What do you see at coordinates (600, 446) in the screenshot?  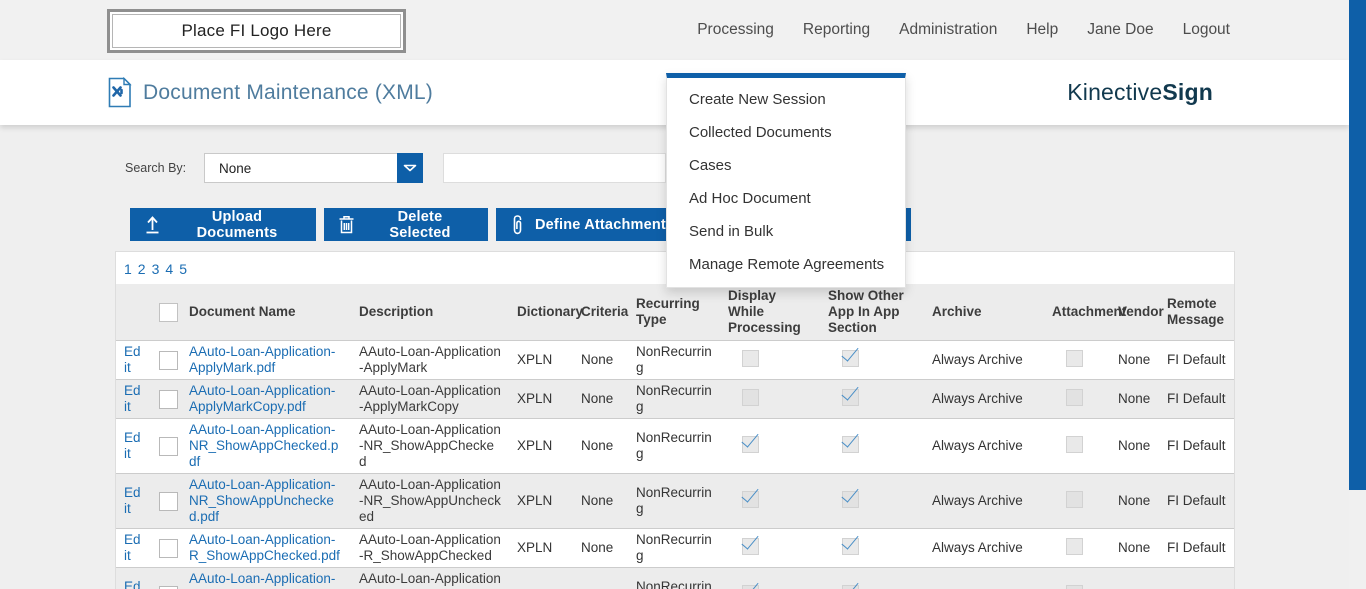 I see `criteria-cell: None` at bounding box center [600, 446].